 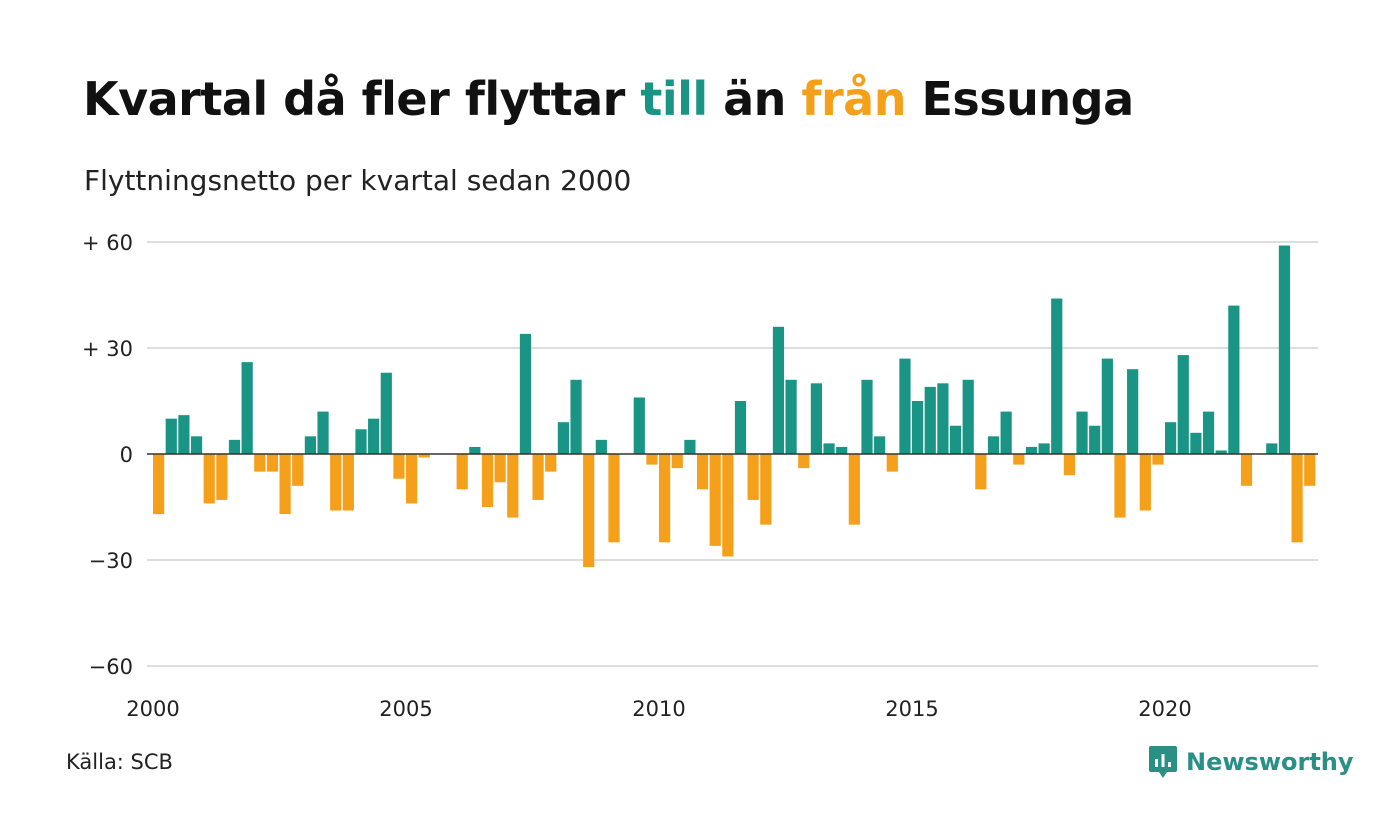 What do you see at coordinates (111, 667) in the screenshot?
I see `y-tick-label: −60` at bounding box center [111, 667].